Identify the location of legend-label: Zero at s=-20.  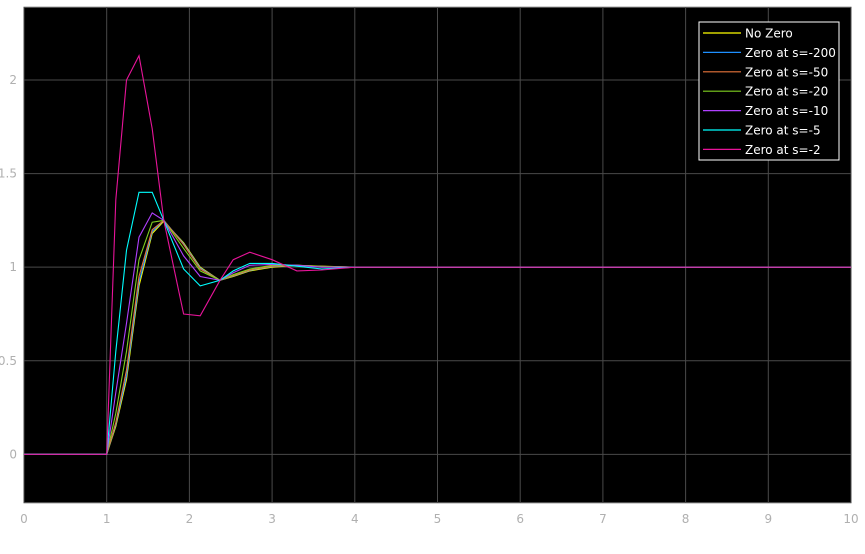
(786, 92).